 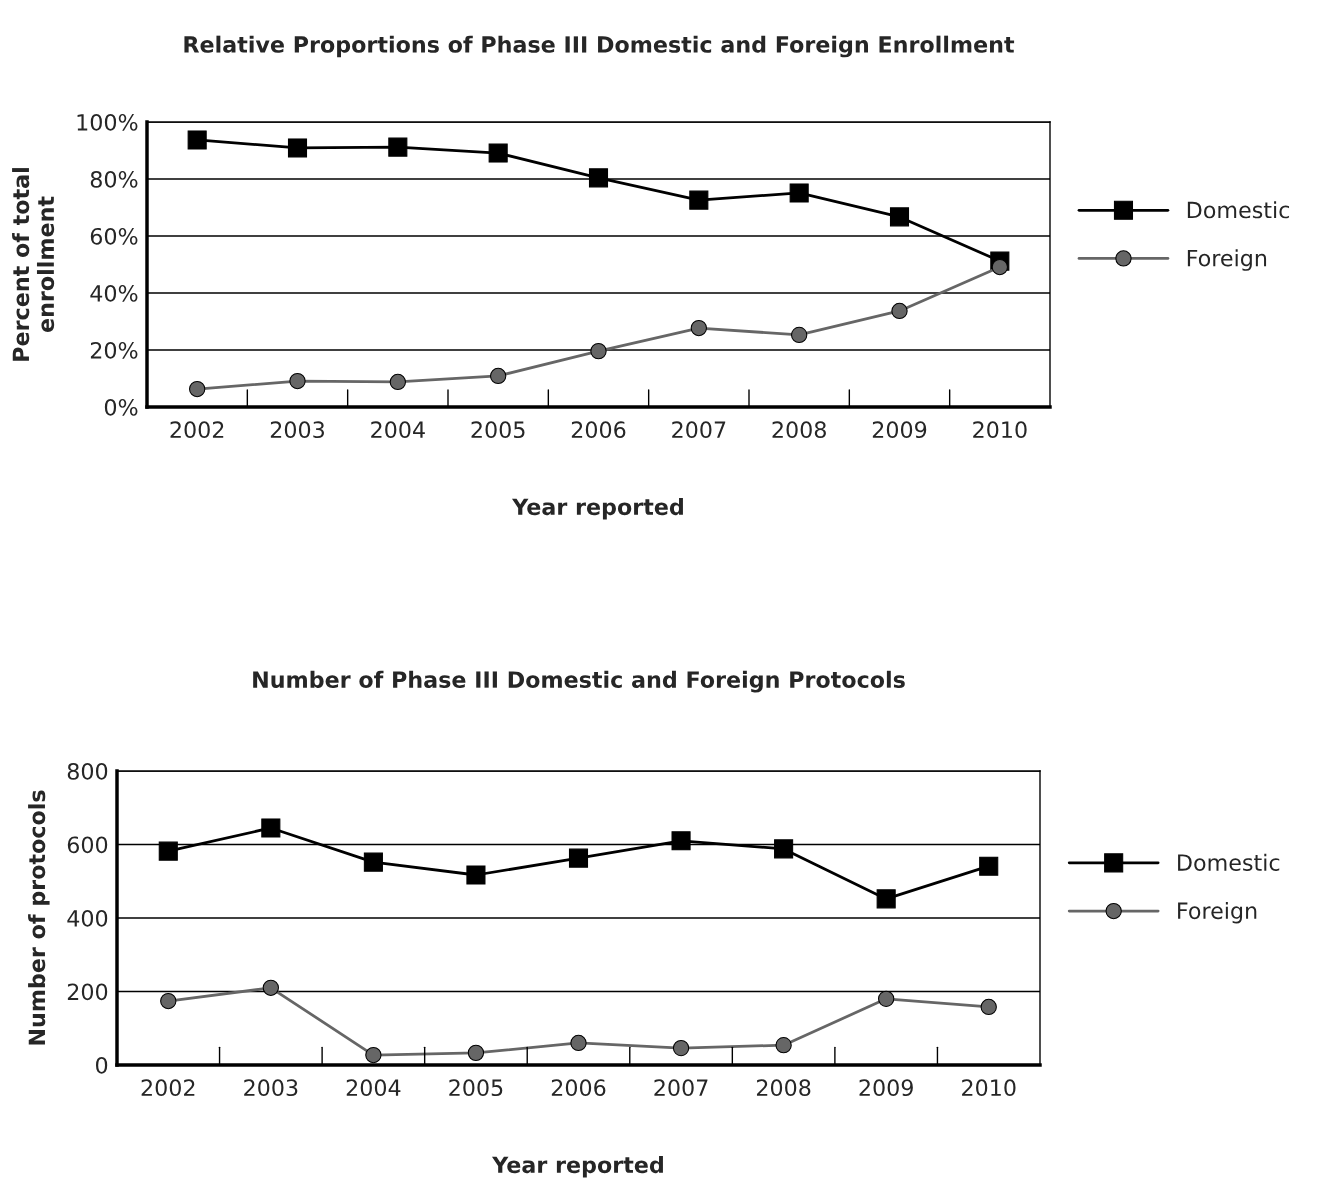 What do you see at coordinates (87, 845) in the screenshot?
I see `y-tick-label: 600` at bounding box center [87, 845].